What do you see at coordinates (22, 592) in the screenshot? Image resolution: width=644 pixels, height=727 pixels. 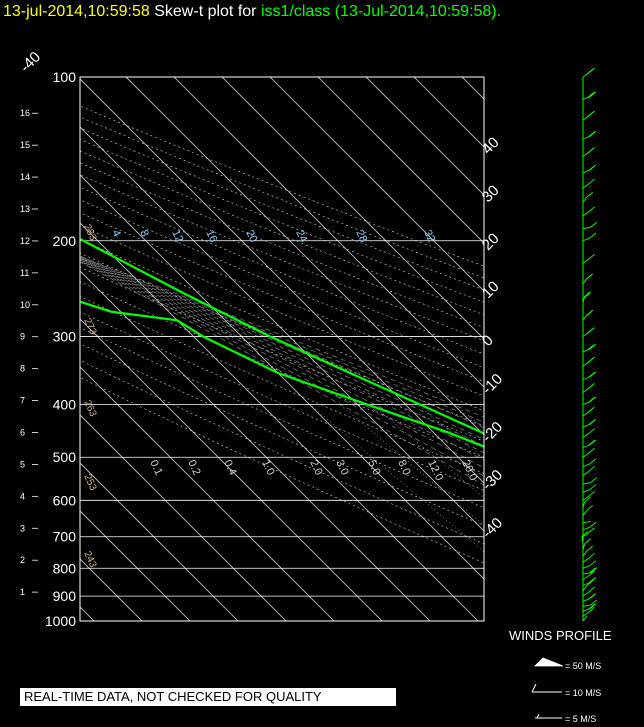 I see `height-km-label: 1` at bounding box center [22, 592].